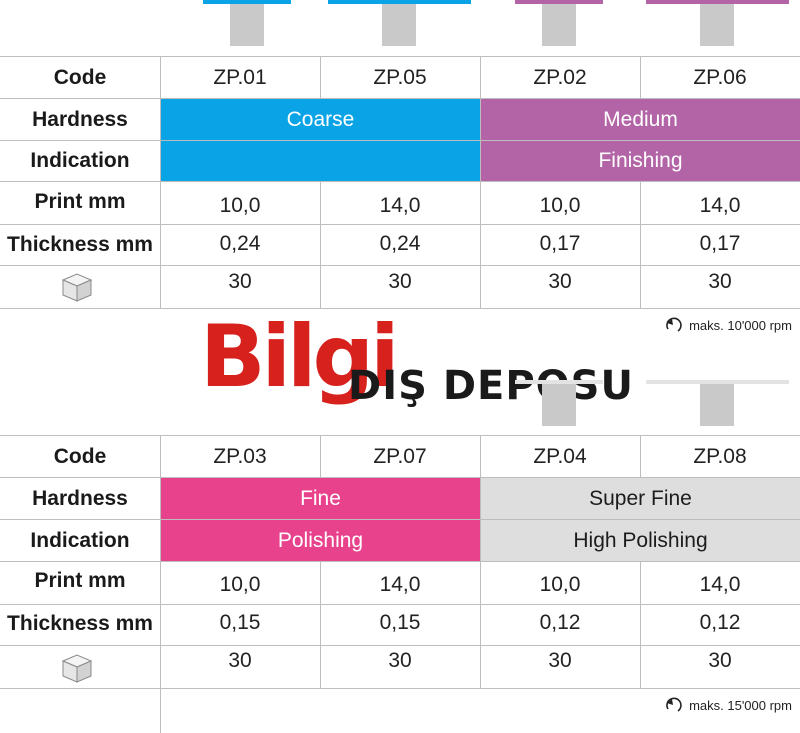 The height and width of the screenshot is (733, 800). I want to click on hardness-band-fine: Fine, so click(320, 498).